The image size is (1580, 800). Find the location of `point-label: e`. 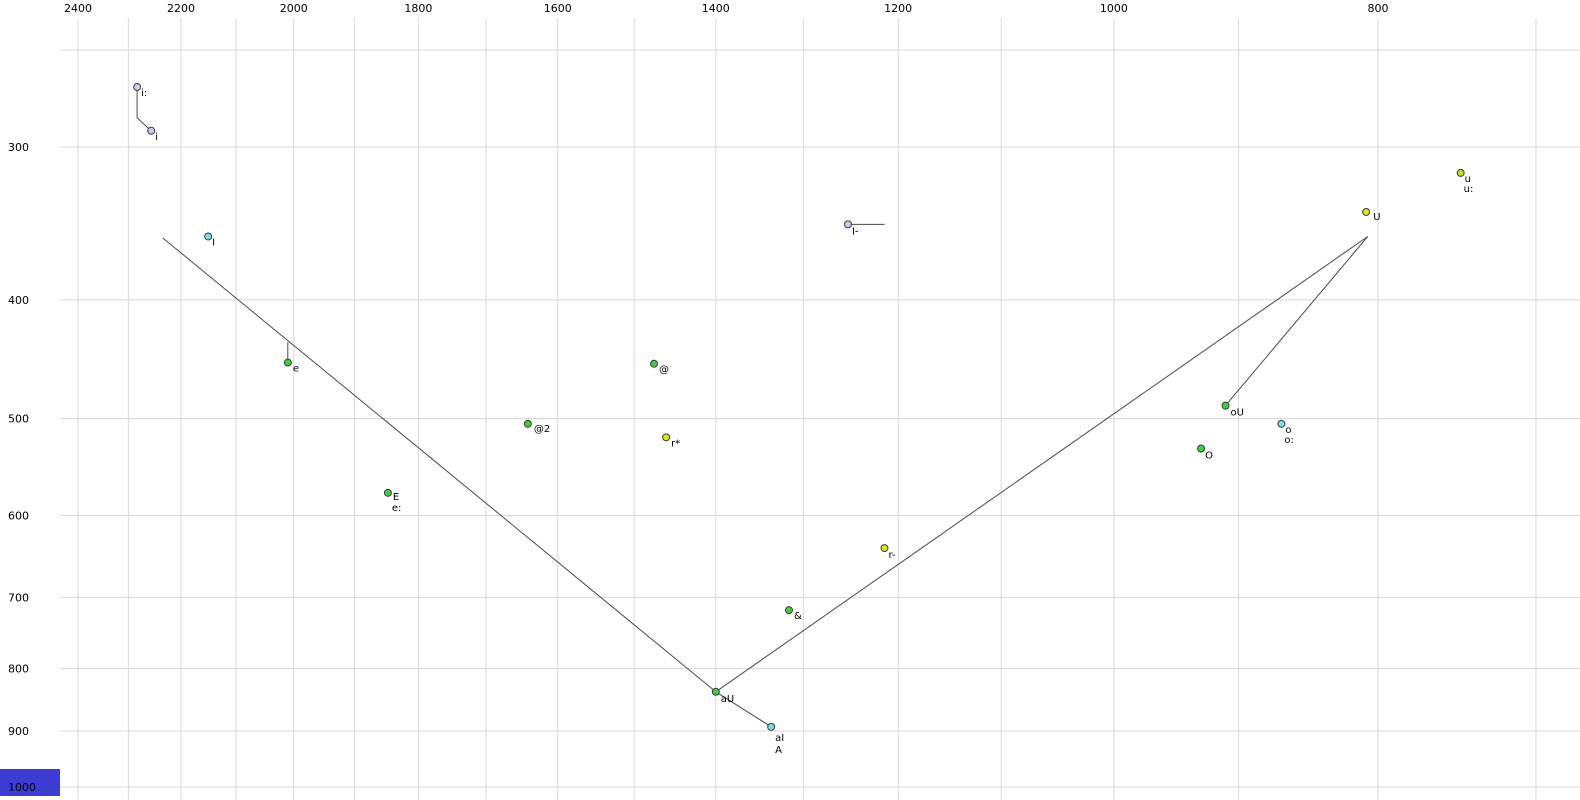

point-label: e is located at coordinates (296, 369).